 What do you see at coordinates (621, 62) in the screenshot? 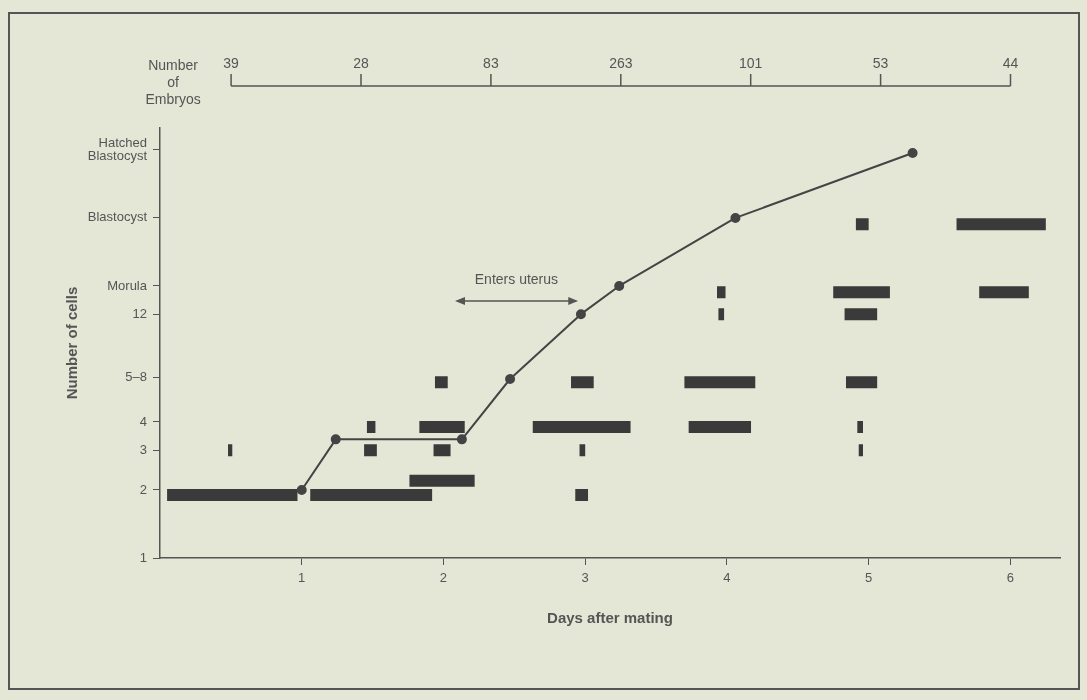
I see `text: 263` at bounding box center [621, 62].